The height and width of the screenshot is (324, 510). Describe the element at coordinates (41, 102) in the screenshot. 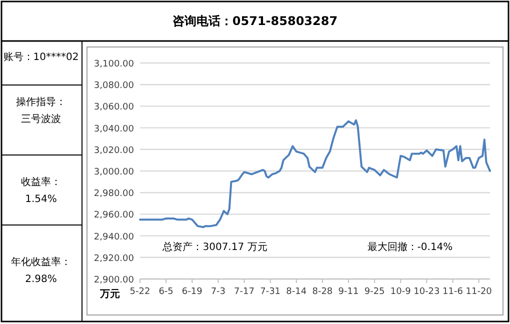

I see `text: 操作指导：` at that location.